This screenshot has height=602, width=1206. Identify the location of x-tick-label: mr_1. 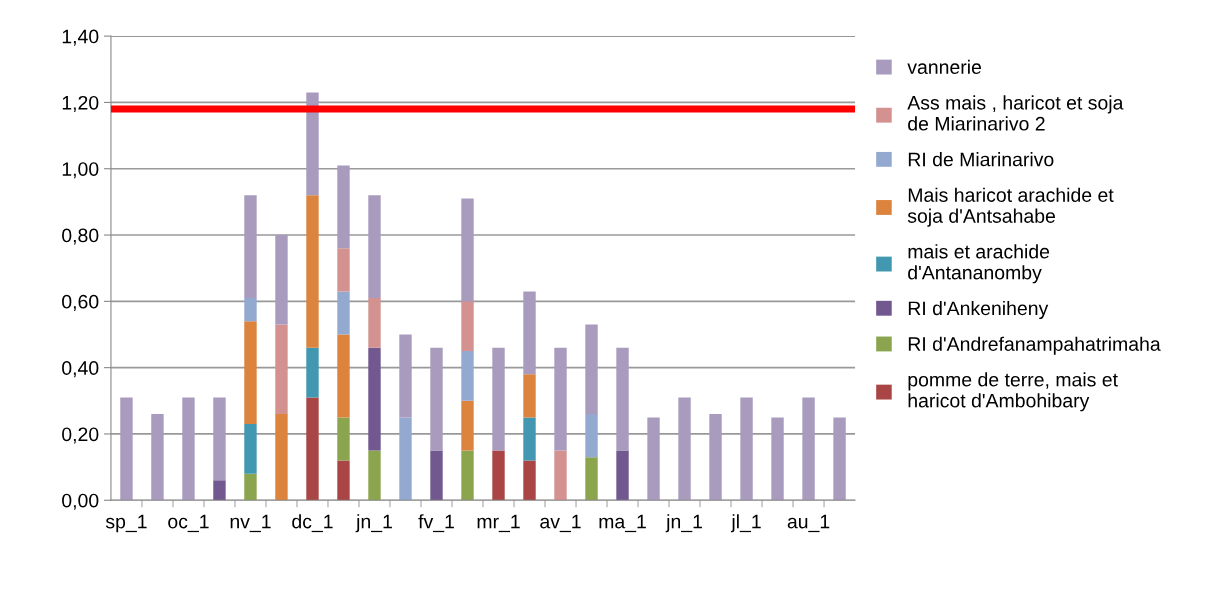
(498, 523).